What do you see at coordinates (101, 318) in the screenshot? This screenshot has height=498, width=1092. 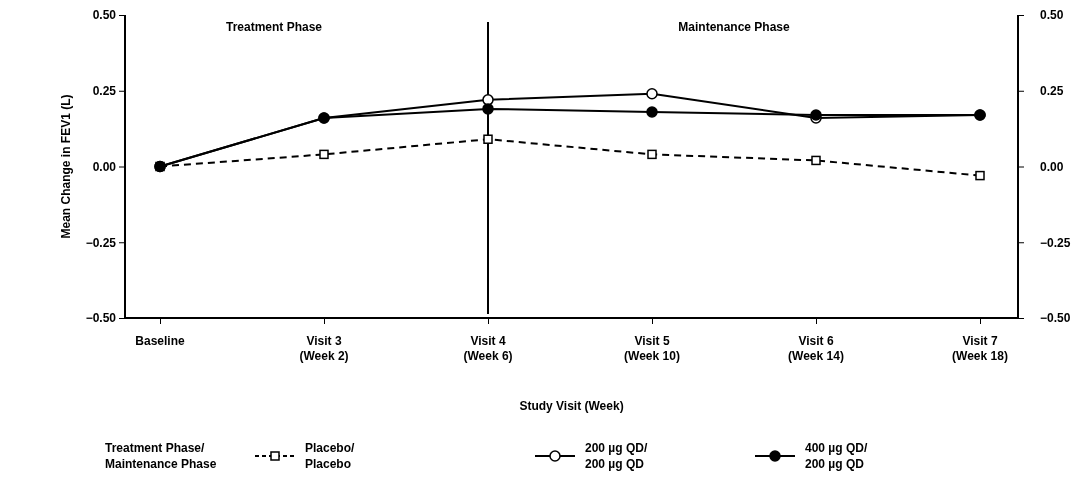 I see `y-tick-label: −0.50` at bounding box center [101, 318].